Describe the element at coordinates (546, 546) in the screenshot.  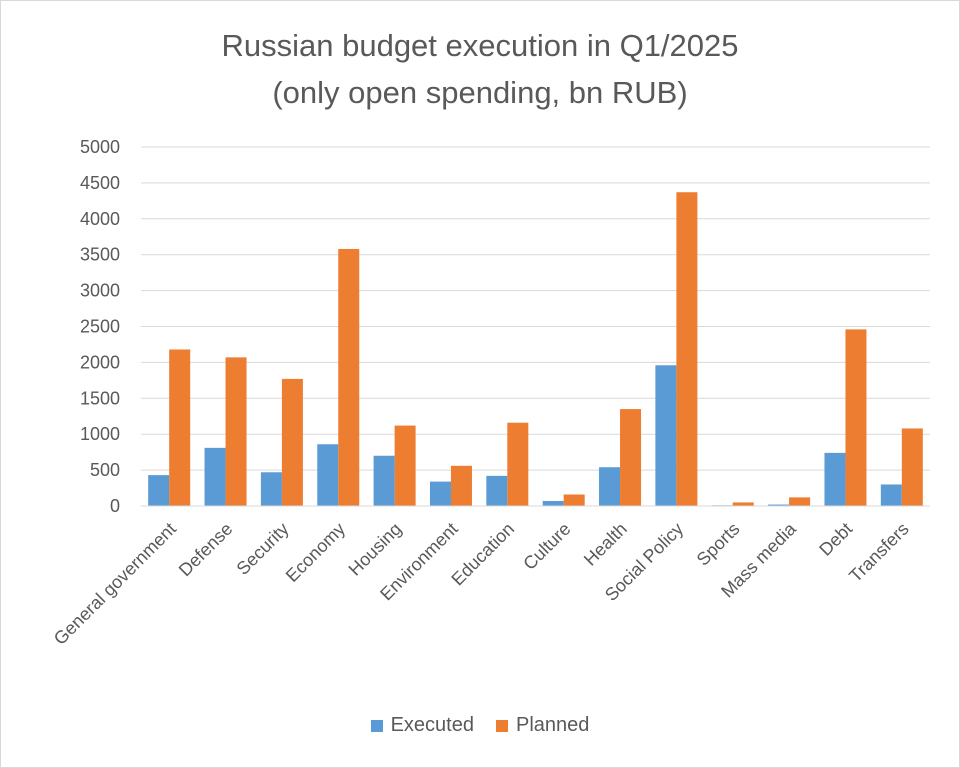
I see `x-category-label: Culture` at that location.